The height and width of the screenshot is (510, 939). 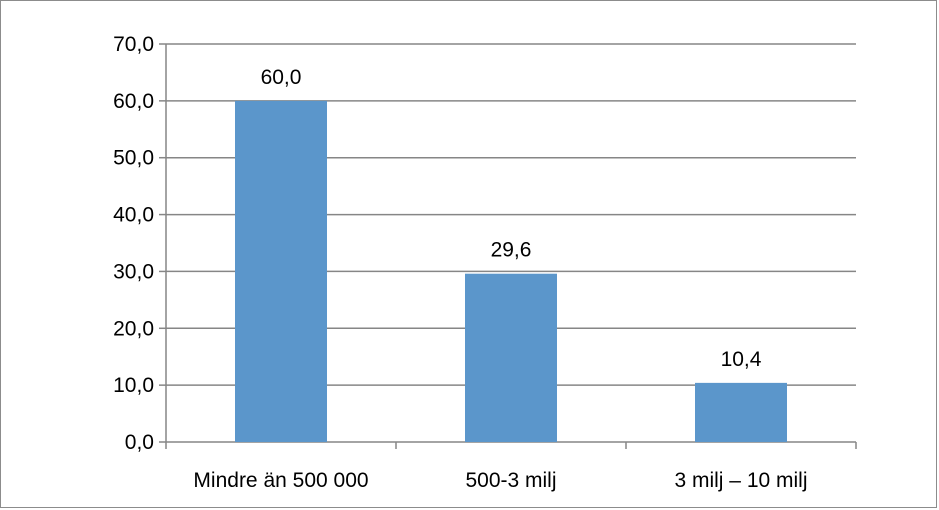 I want to click on x-category-label: 500-3 milj, so click(x=510, y=480).